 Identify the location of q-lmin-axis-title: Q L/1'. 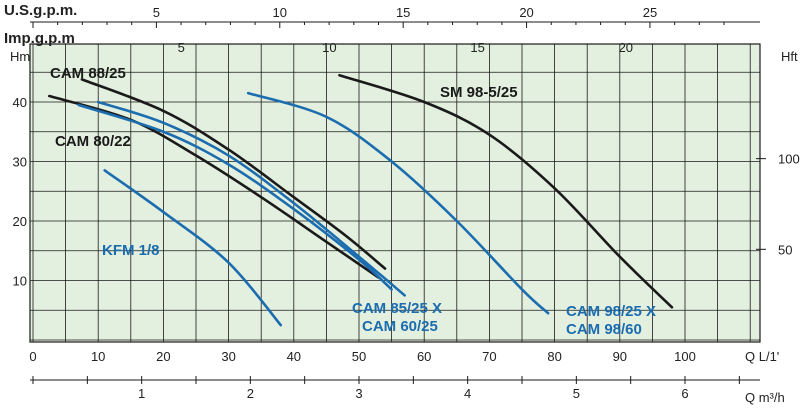
(762, 356).